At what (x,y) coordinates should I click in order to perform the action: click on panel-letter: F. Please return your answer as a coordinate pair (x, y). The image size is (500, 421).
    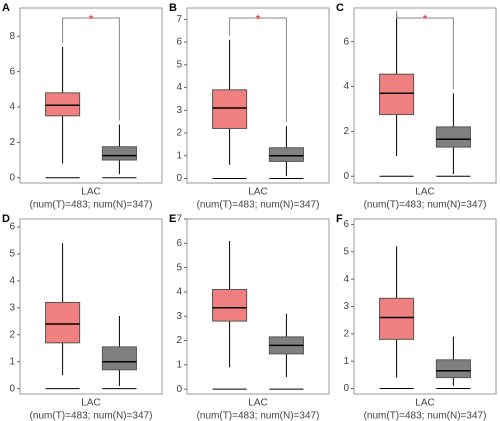
    Looking at the image, I should click on (339, 219).